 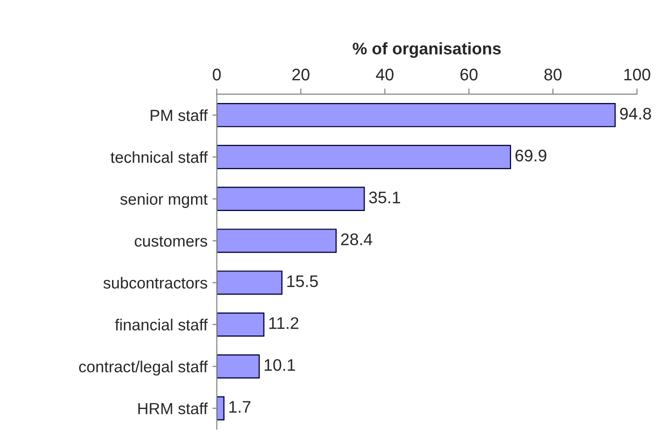 What do you see at coordinates (636, 114) in the screenshot?
I see `data-label: 94.8` at bounding box center [636, 114].